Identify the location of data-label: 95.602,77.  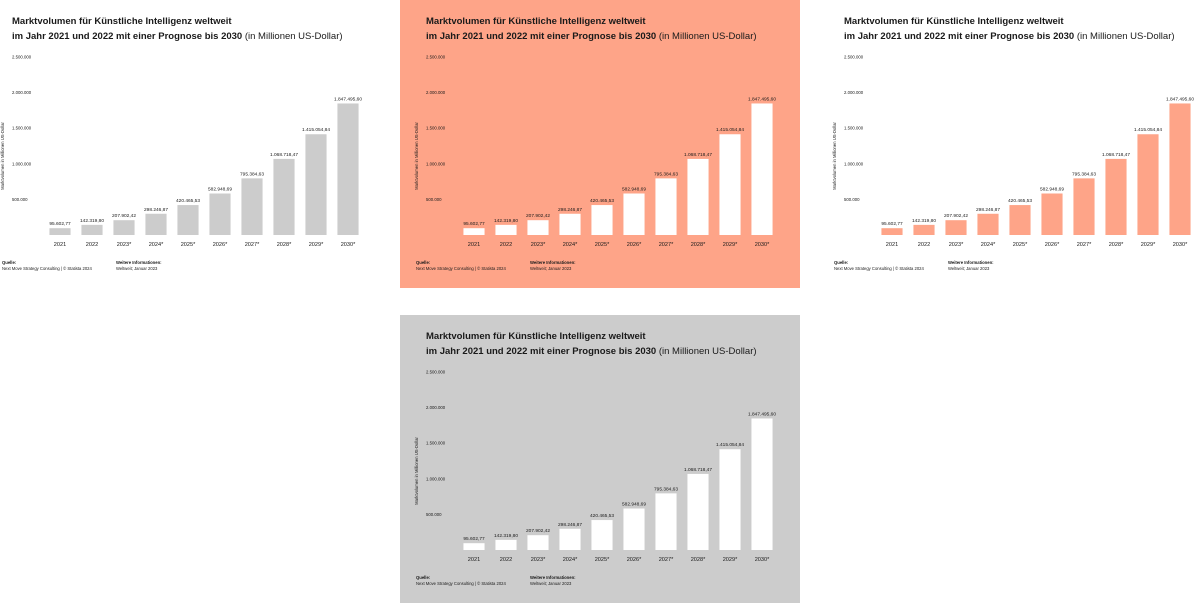
(474, 539).